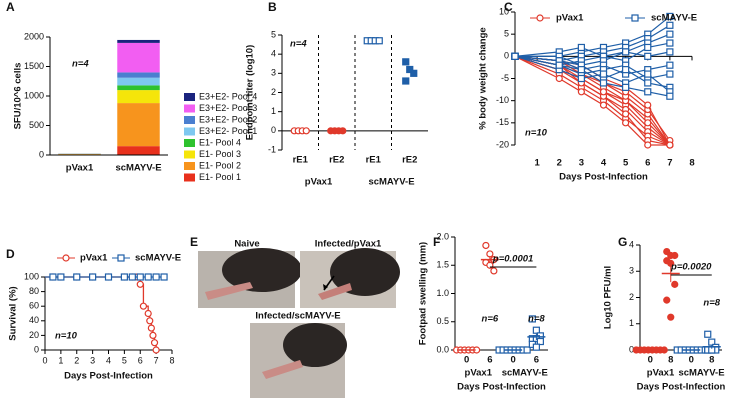  What do you see at coordinates (228, 119) in the screenshot?
I see `legend-label: E3+E2- Pool 2` at bounding box center [228, 119].